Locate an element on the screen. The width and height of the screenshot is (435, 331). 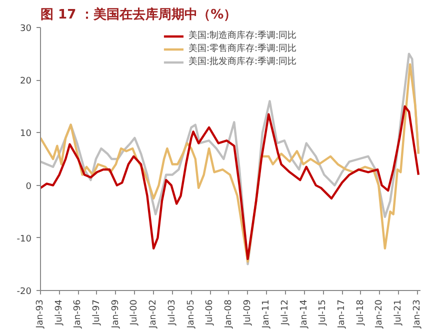
x-tick-label: Jul-94 is located at coordinates (59, 312).